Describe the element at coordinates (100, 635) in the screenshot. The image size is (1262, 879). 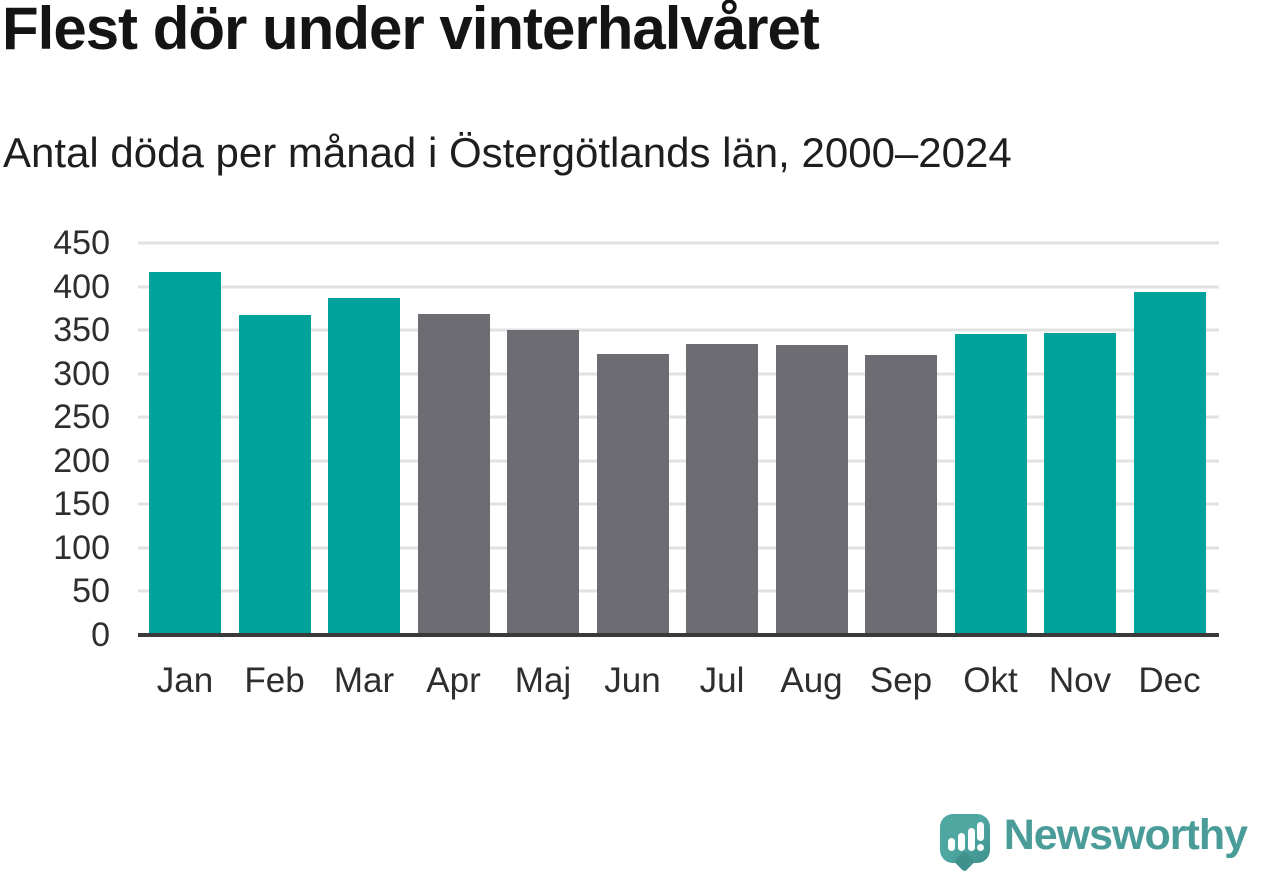
I see `y-tick-label-0: 0` at that location.